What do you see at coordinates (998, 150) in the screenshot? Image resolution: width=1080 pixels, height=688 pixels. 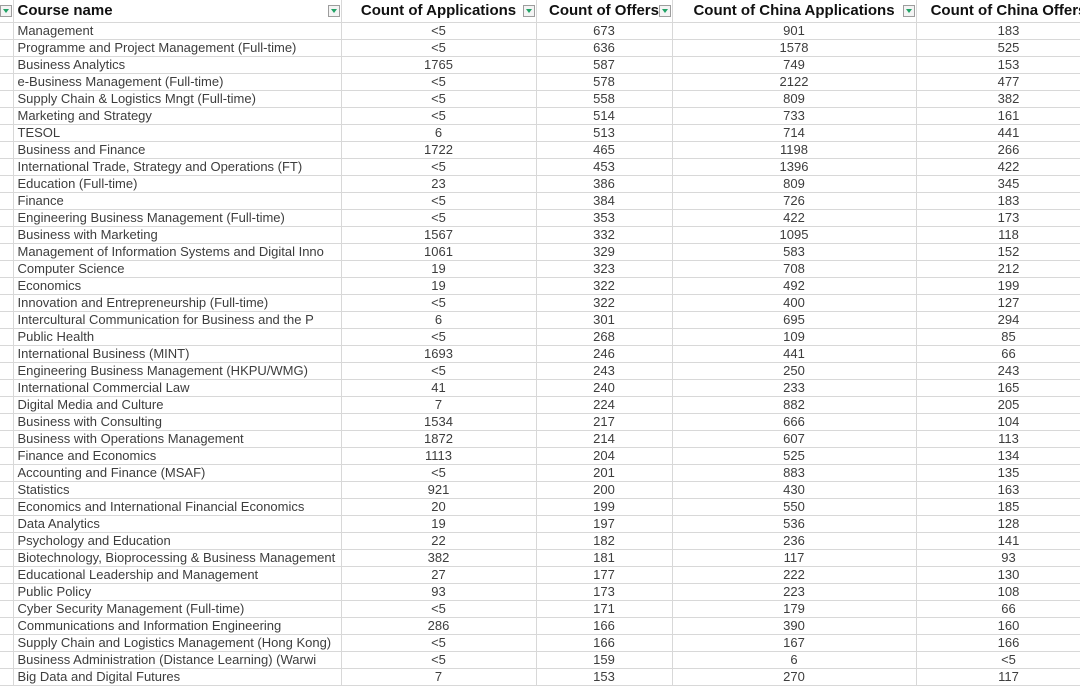 I see `cell-count-china-offers: 266` at bounding box center [998, 150].